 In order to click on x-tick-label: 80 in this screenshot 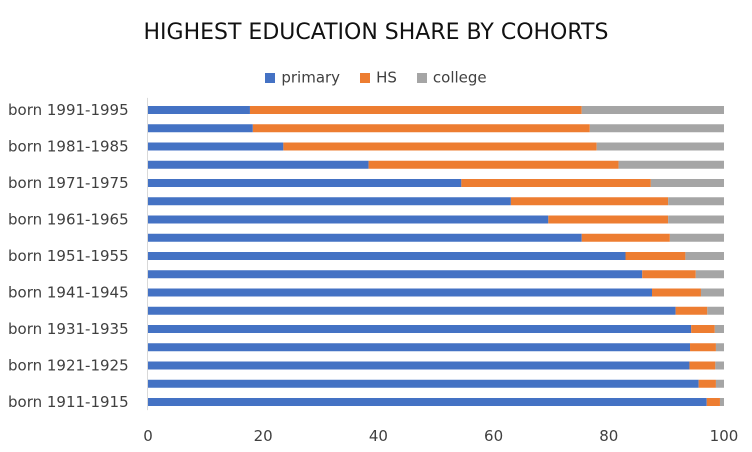, I will do `click(608, 436)`.